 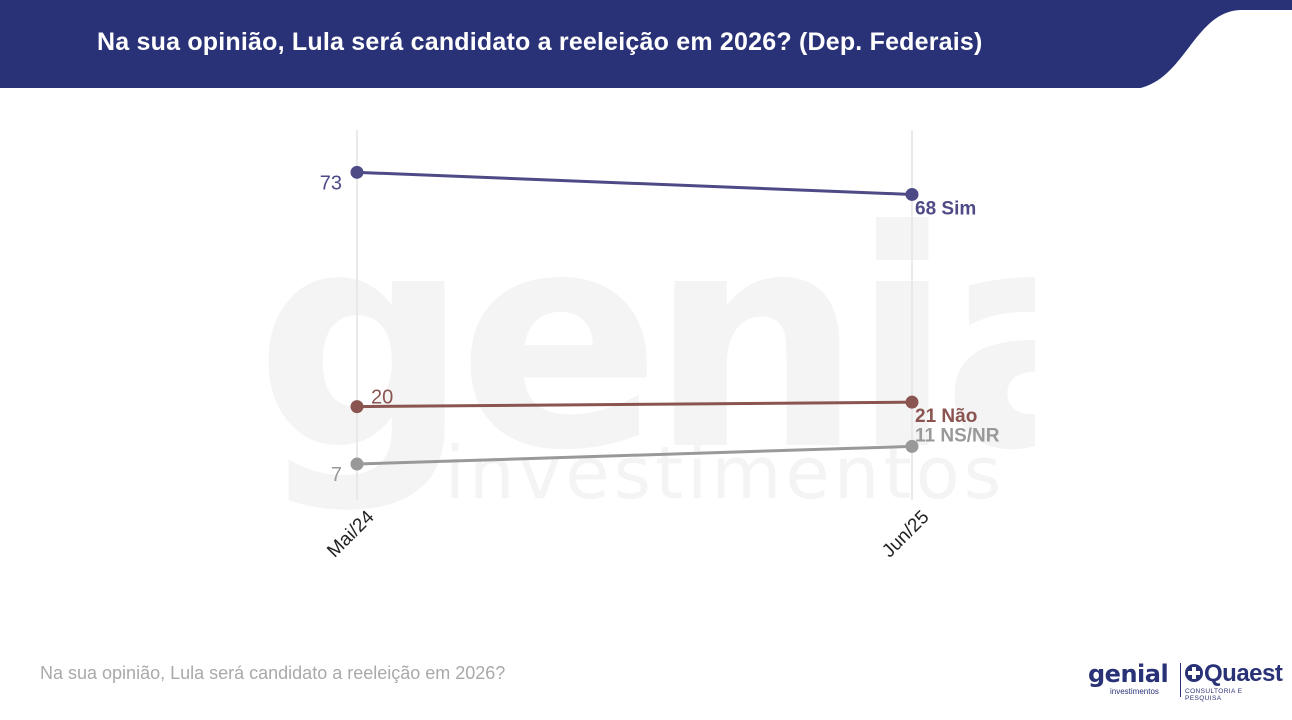 I want to click on quaest-plus-icon, so click(x=1194, y=673).